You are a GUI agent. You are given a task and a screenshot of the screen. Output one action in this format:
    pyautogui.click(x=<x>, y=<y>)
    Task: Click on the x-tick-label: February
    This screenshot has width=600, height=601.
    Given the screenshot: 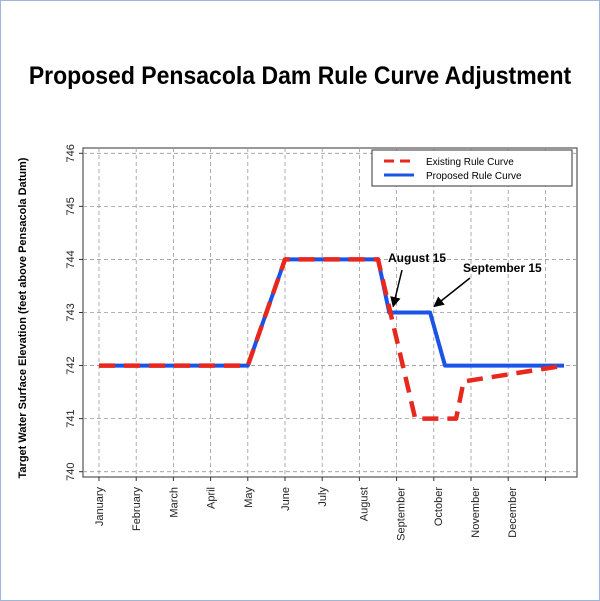 What is the action you would take?
    pyautogui.click(x=137, y=509)
    